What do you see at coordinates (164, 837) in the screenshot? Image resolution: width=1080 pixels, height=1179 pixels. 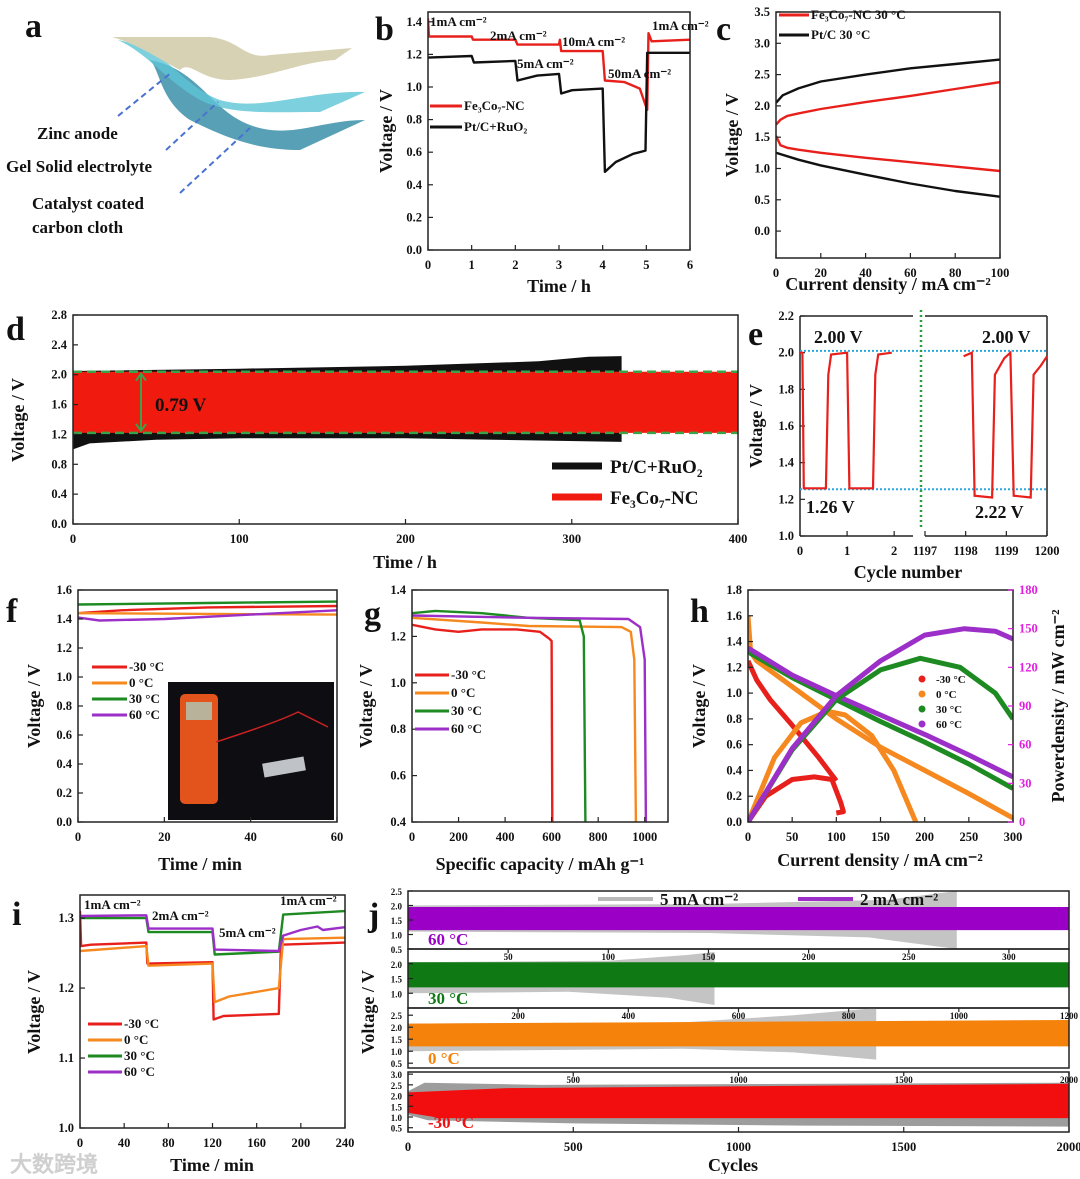 I see `x-tick-label: 20` at bounding box center [164, 837].